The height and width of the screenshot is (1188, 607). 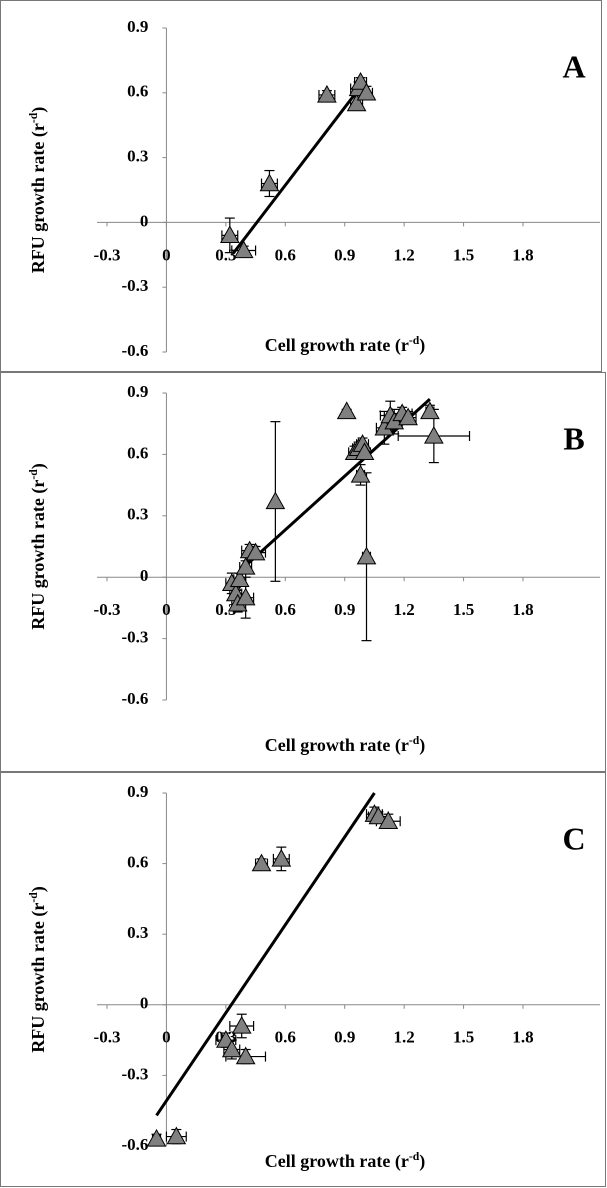 What do you see at coordinates (573, 66) in the screenshot?
I see `panel-label: A` at bounding box center [573, 66].